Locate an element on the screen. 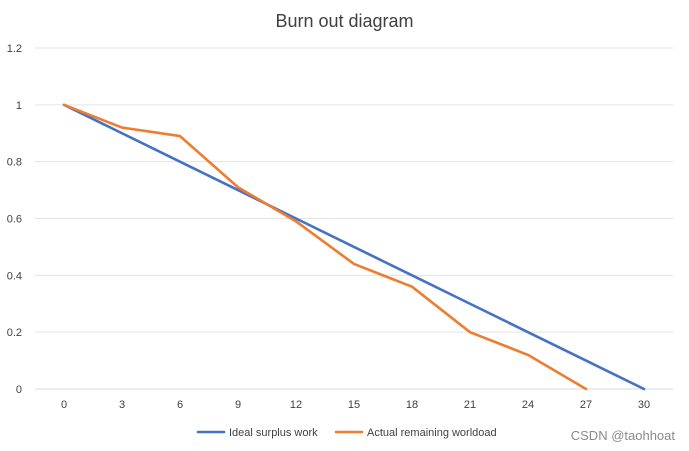  x-tick-label: 18 is located at coordinates (412, 405).